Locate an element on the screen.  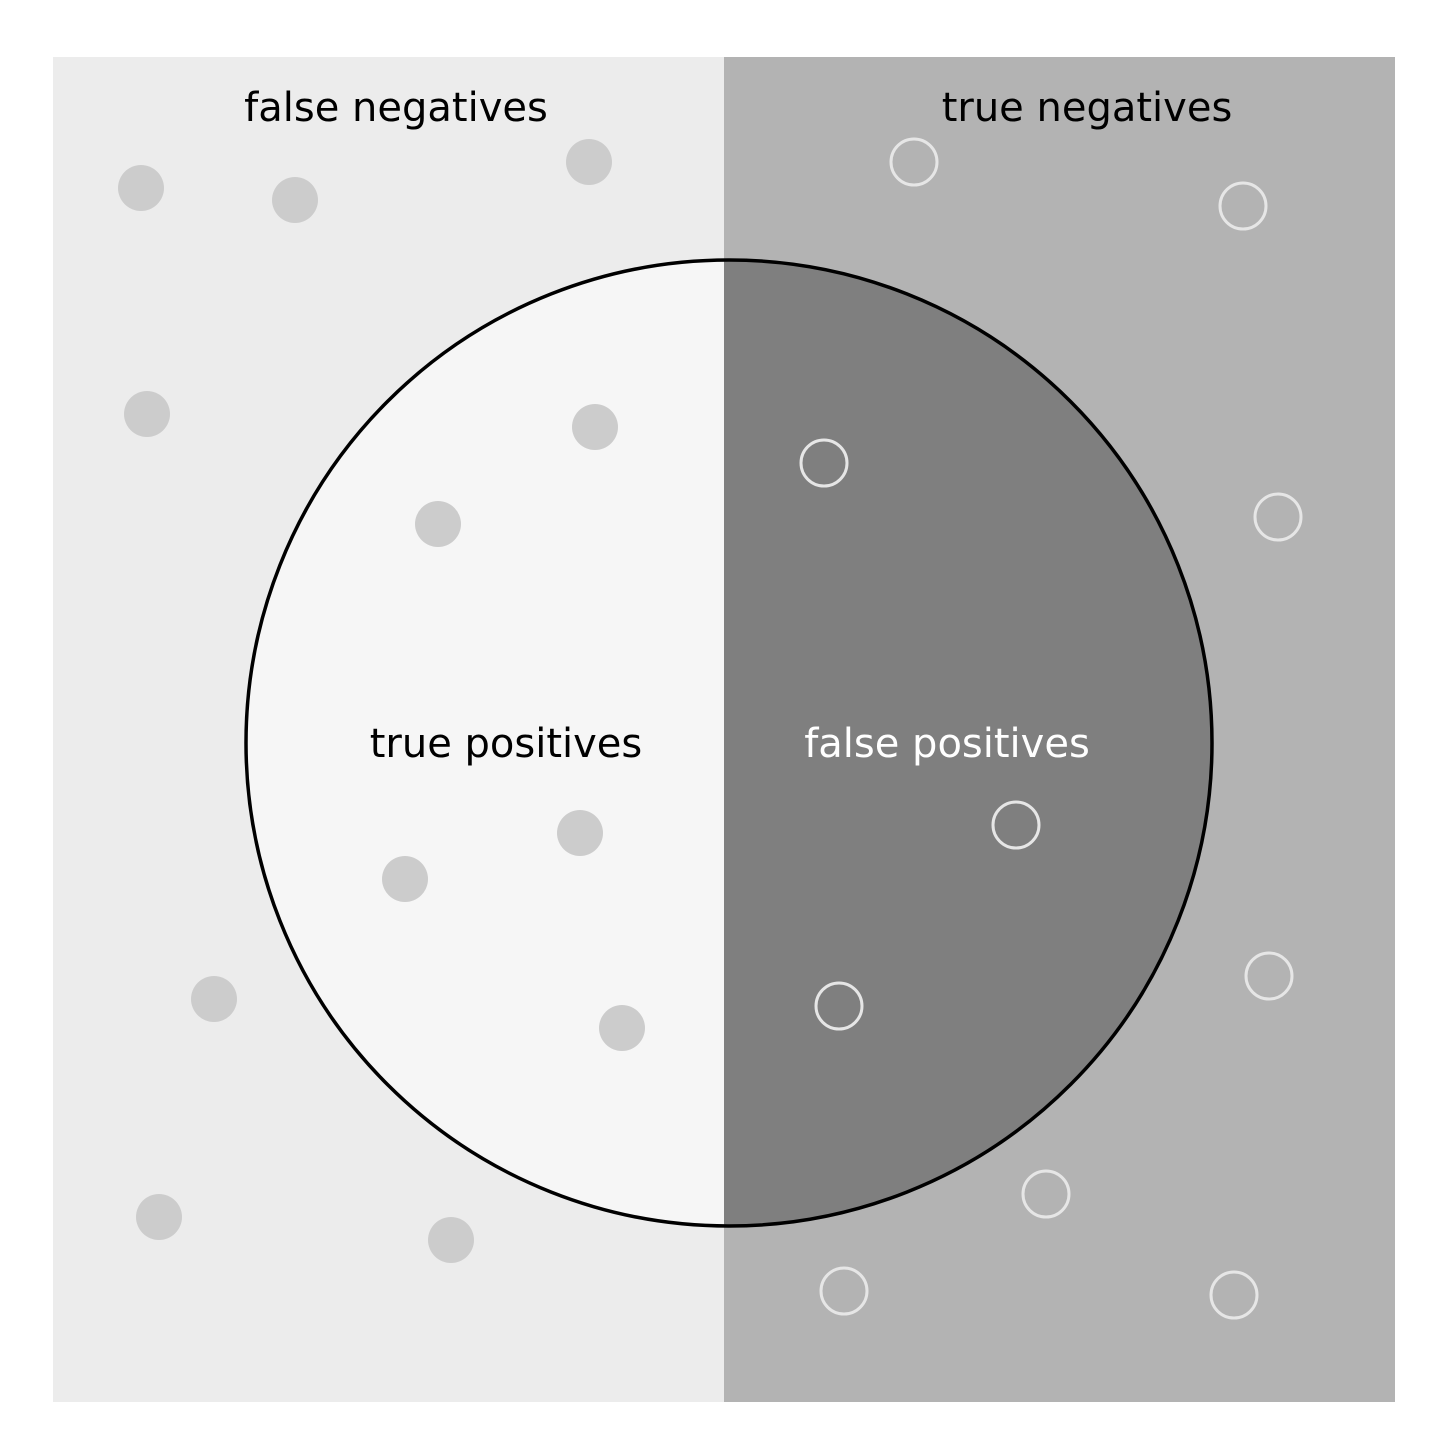
true-positives-label: true positives is located at coordinates (506, 744).